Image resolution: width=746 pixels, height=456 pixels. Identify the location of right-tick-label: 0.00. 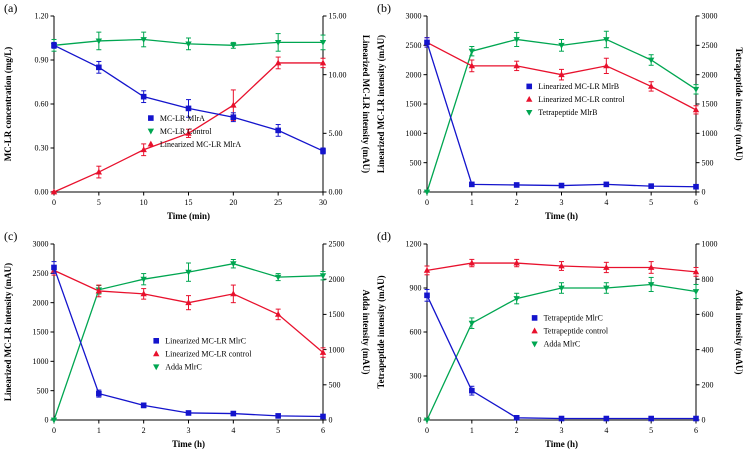
(336, 192).